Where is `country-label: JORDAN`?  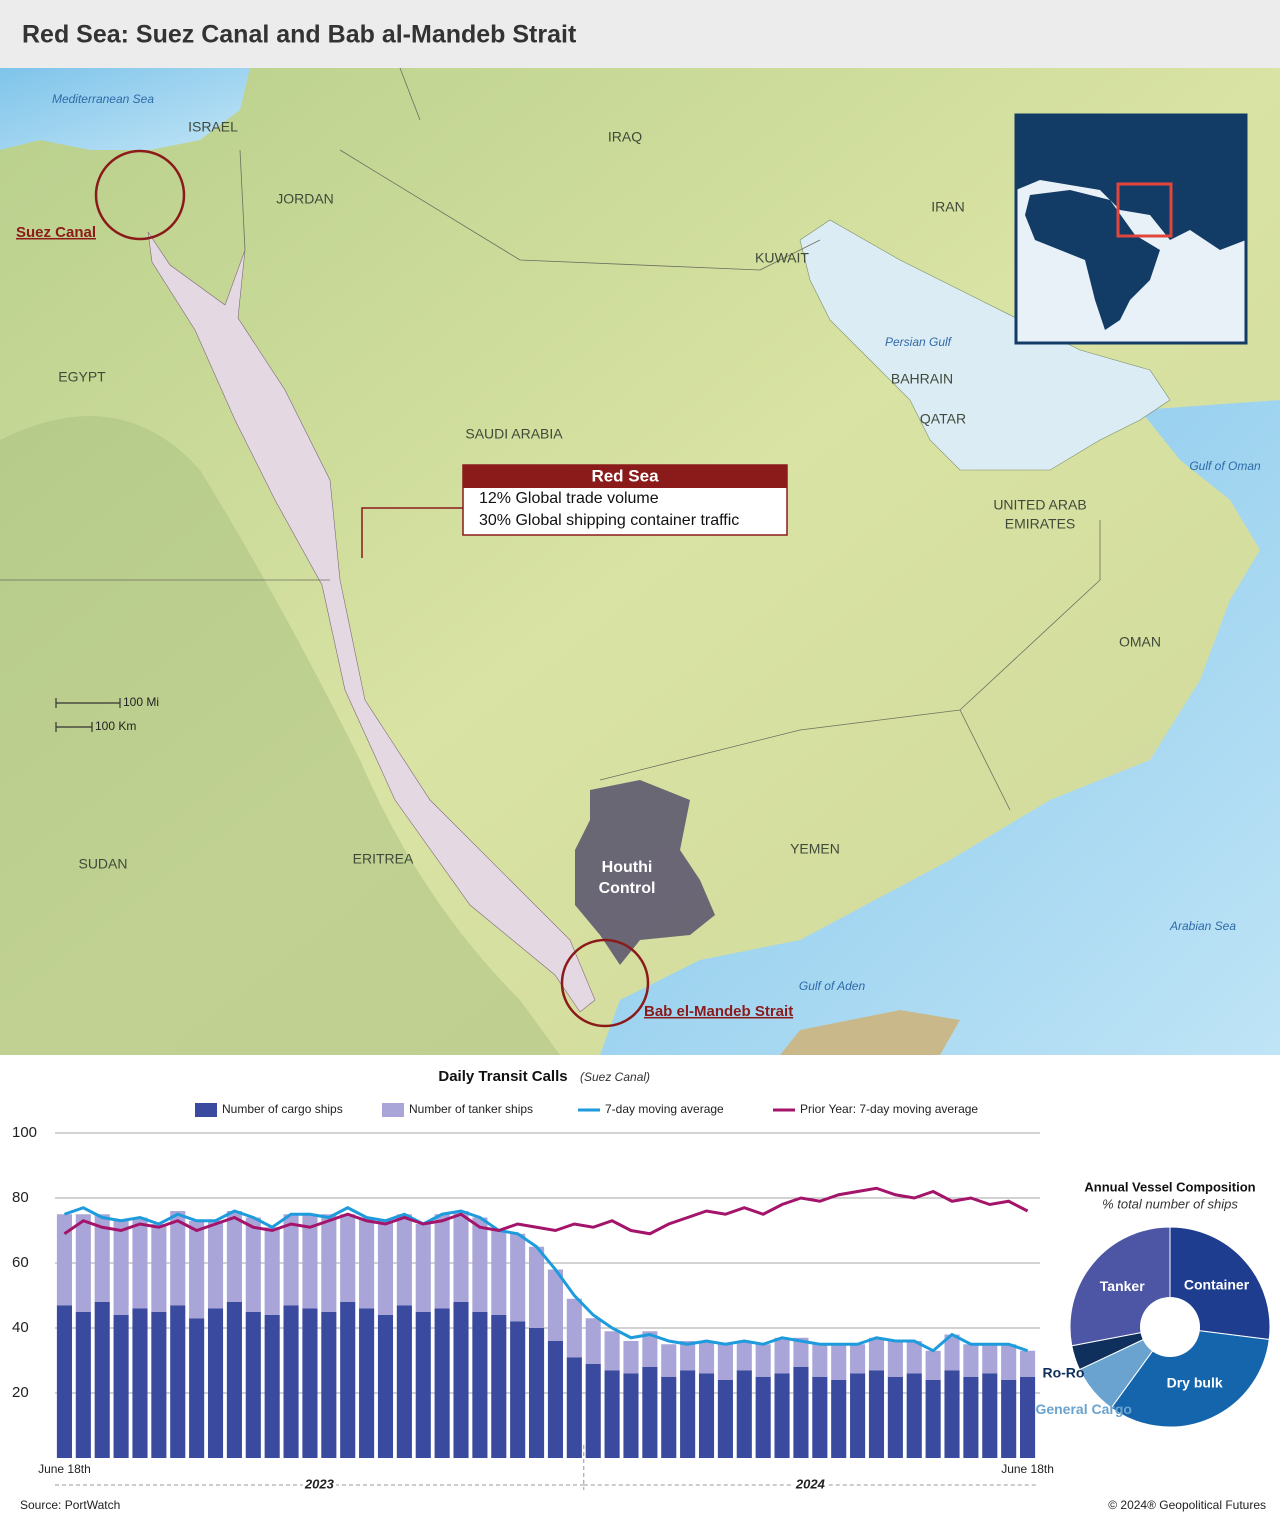
country-label: JORDAN is located at coordinates (305, 199).